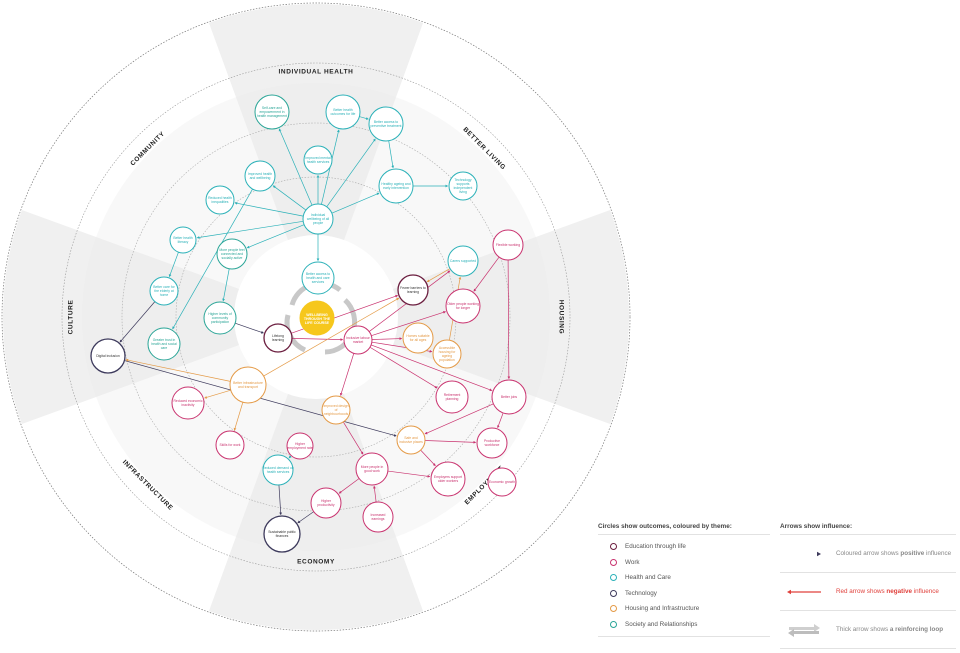  What do you see at coordinates (868, 591) in the screenshot?
I see `legend-negative-arrow: Red arrow shows negative influence` at bounding box center [868, 591].